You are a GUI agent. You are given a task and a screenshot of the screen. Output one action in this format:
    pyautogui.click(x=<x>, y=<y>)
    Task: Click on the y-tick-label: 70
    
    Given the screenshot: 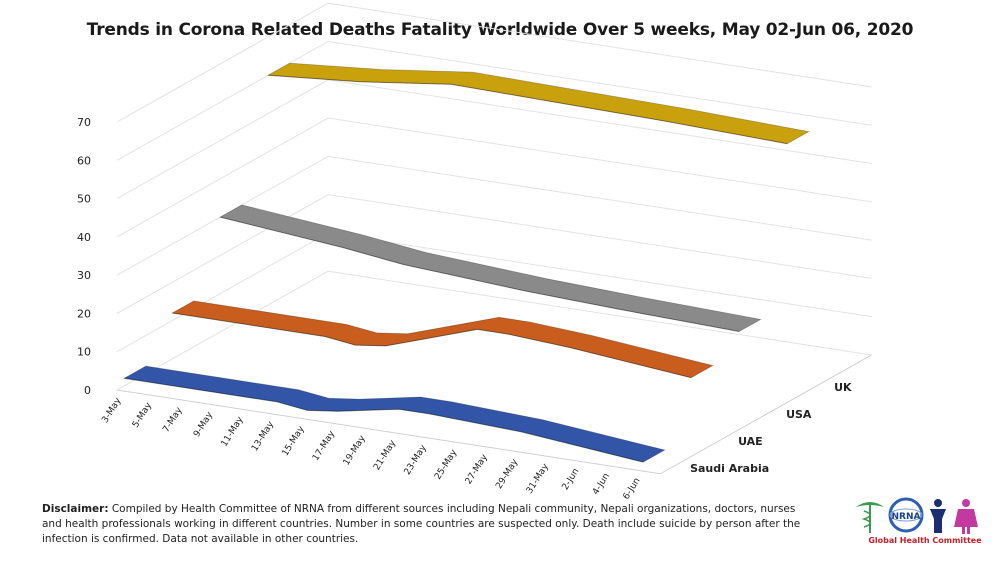 What is the action you would take?
    pyautogui.click(x=84, y=122)
    